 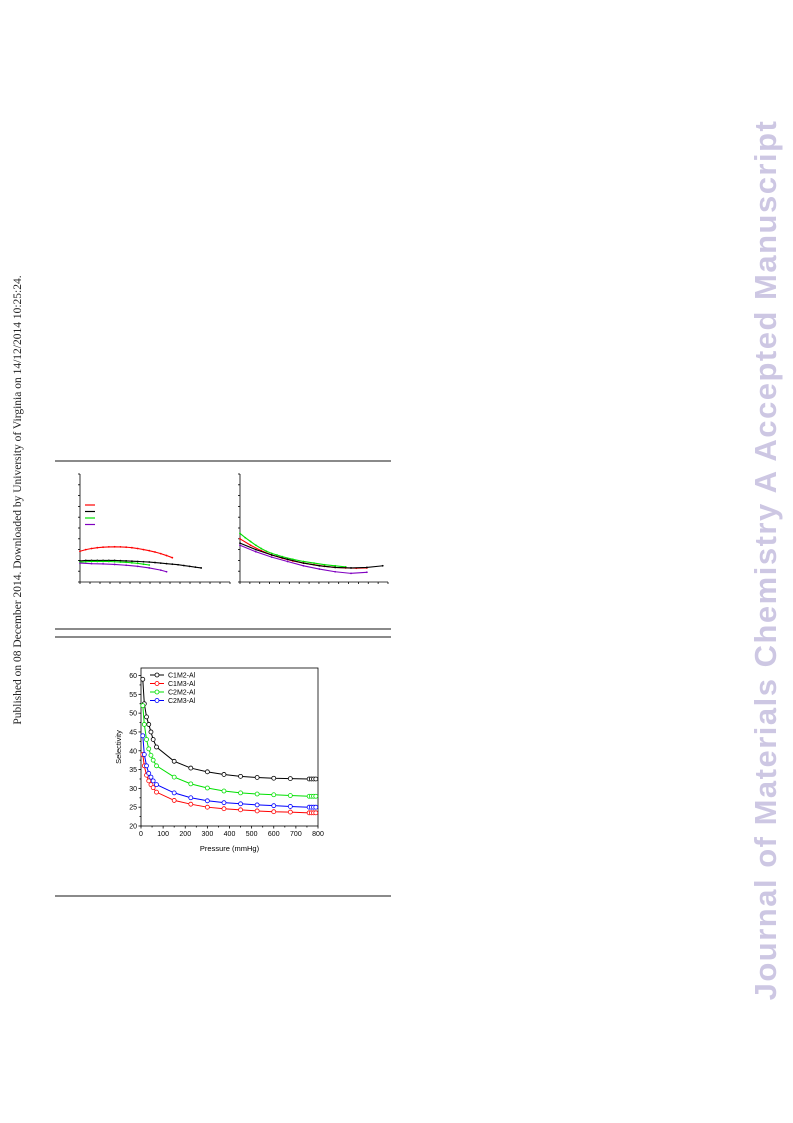 I want to click on x-tick-label: 700, so click(x=296, y=834).